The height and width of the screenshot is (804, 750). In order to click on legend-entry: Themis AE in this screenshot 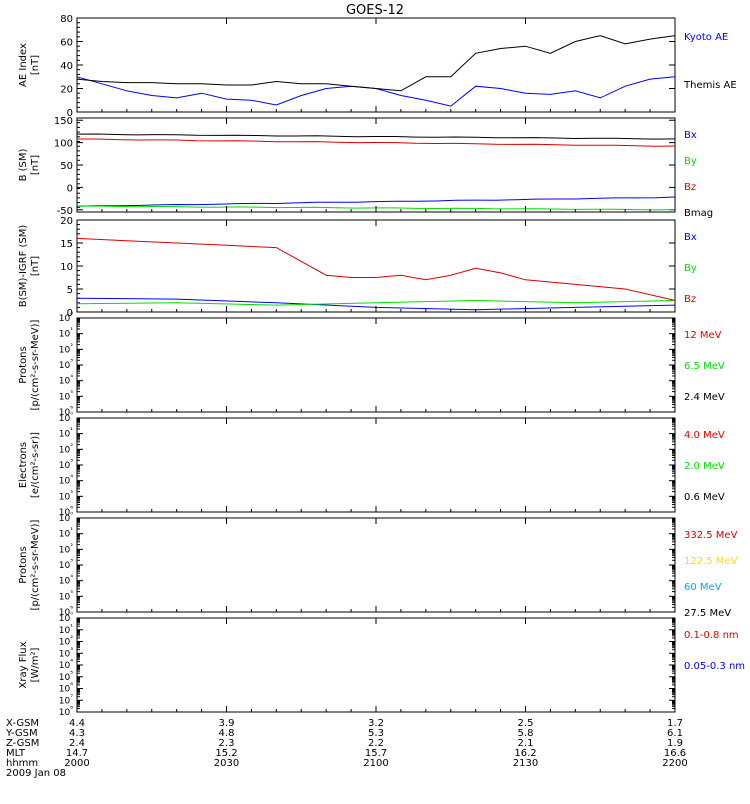, I will do `click(710, 85)`.